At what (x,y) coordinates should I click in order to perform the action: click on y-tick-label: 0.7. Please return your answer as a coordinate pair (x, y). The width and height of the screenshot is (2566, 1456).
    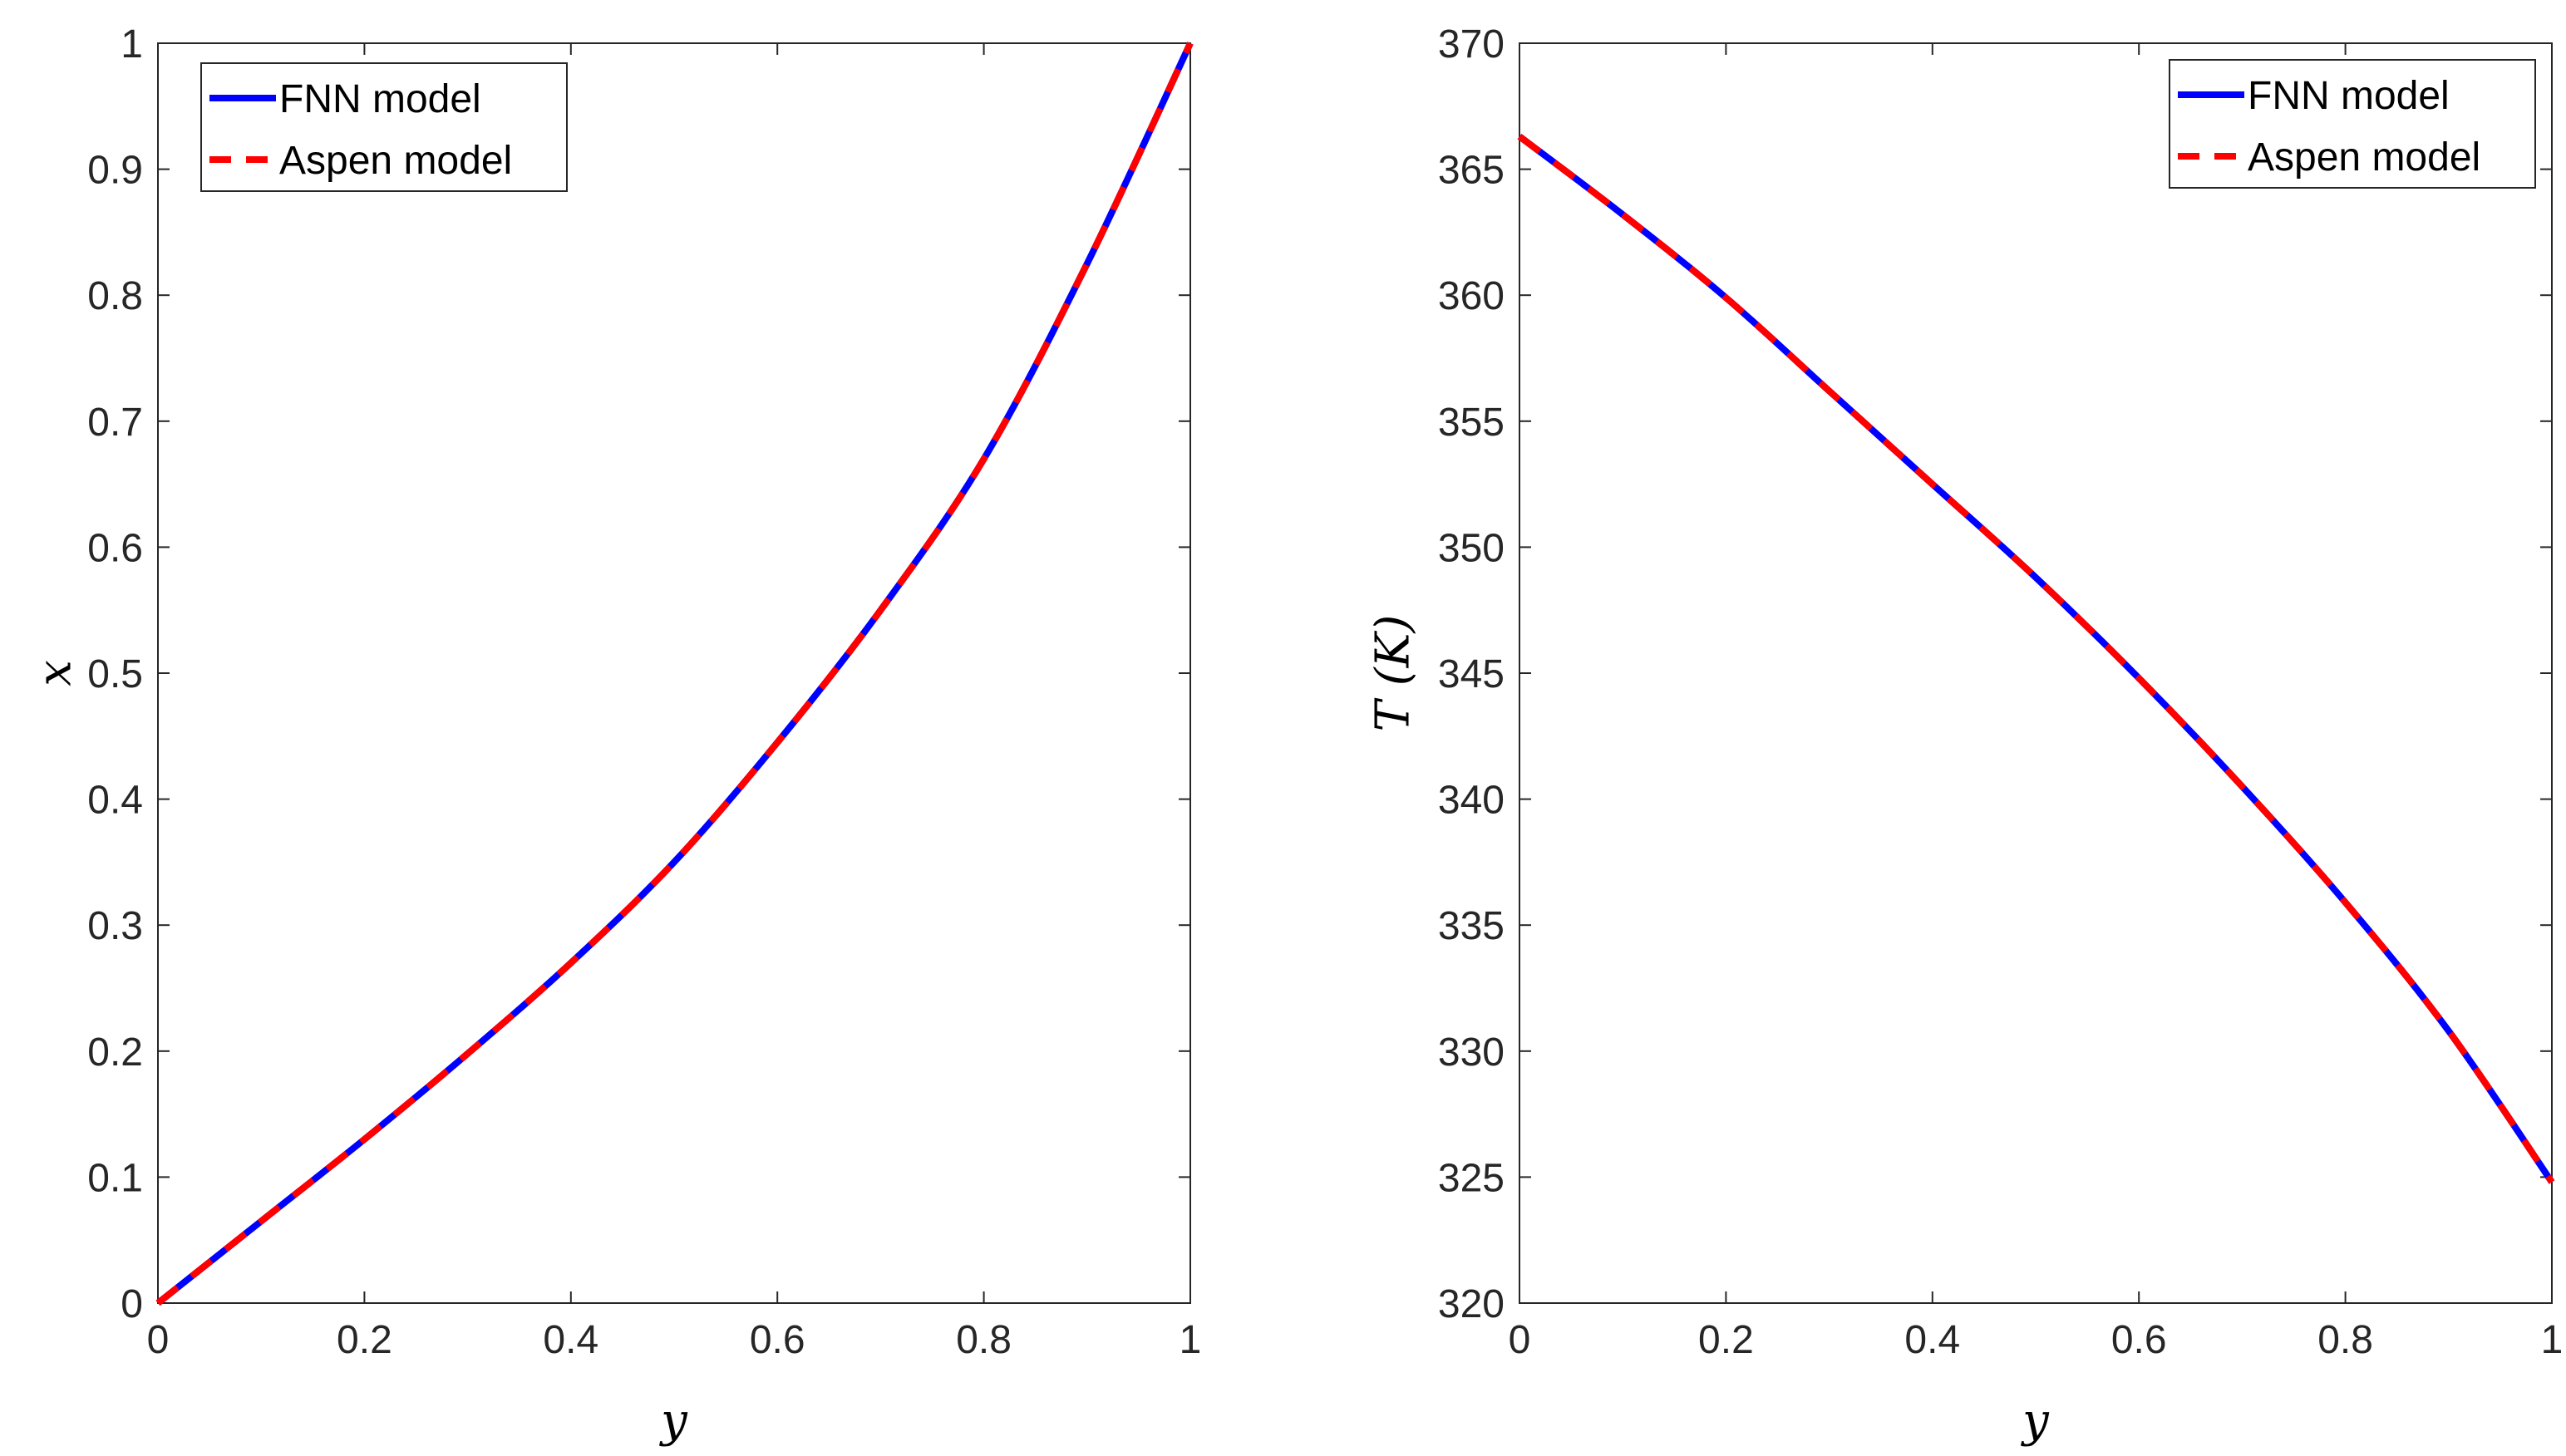
    Looking at the image, I should click on (115, 423).